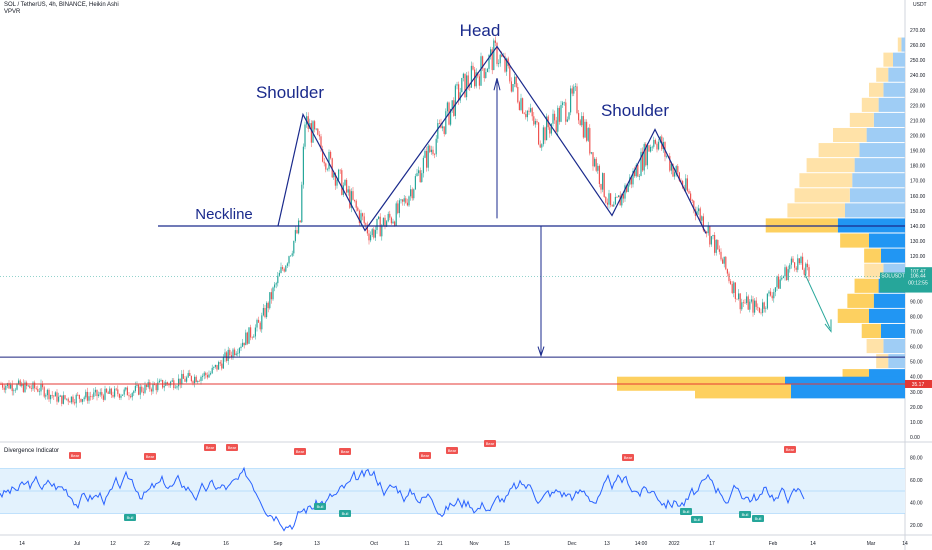 This screenshot has width=932, height=550. I want to click on volume-profile-value-area-up, so click(889, 300).